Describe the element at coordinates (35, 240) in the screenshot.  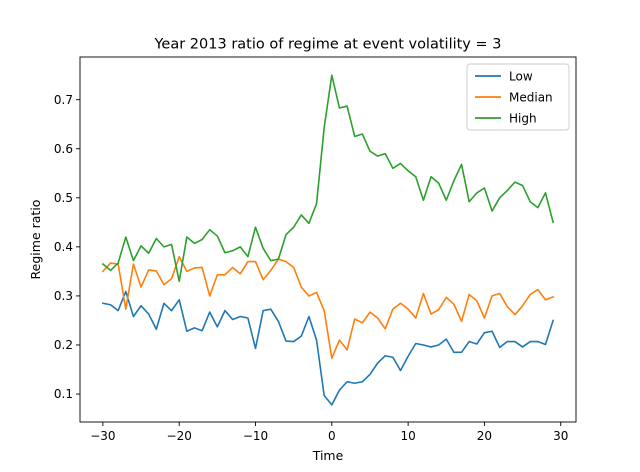
I see `y-axis-label: Regime ratio` at that location.